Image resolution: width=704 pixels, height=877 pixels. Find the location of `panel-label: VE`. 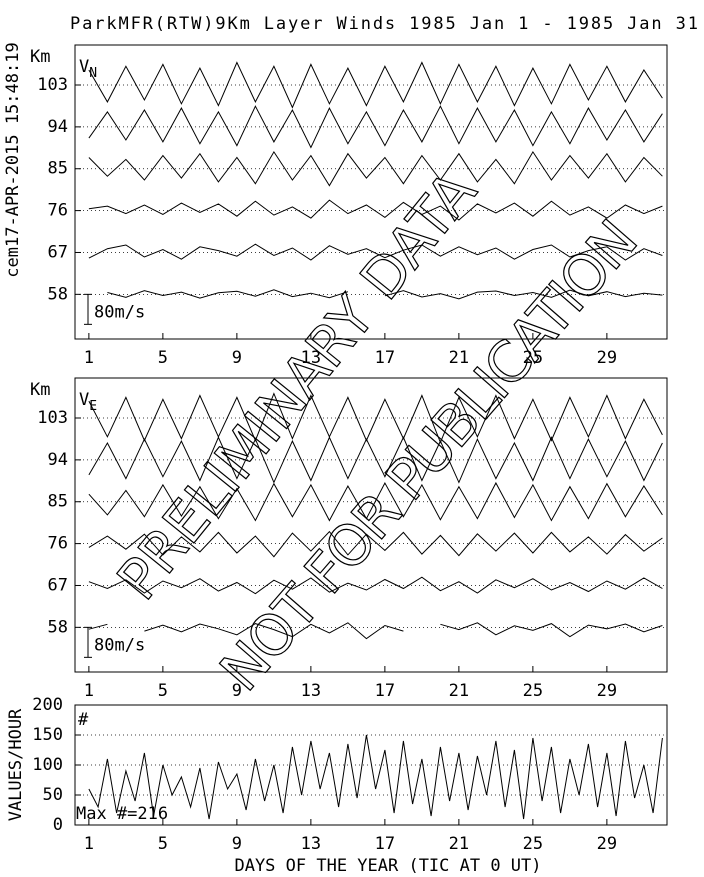

panel-label: VE is located at coordinates (88, 402).